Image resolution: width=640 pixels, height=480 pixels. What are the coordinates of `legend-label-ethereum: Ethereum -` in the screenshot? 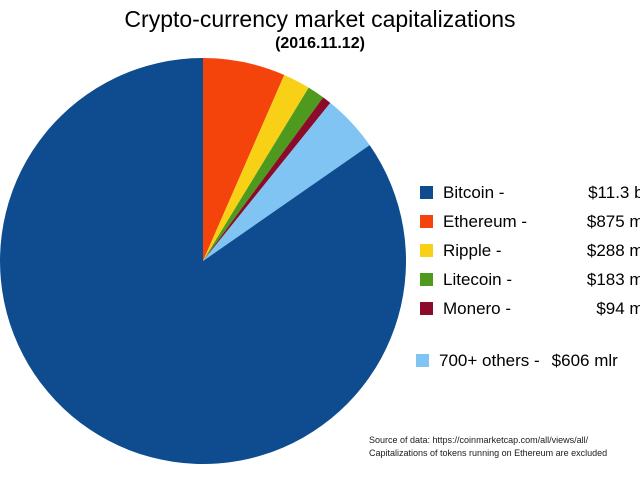 It's located at (485, 221).